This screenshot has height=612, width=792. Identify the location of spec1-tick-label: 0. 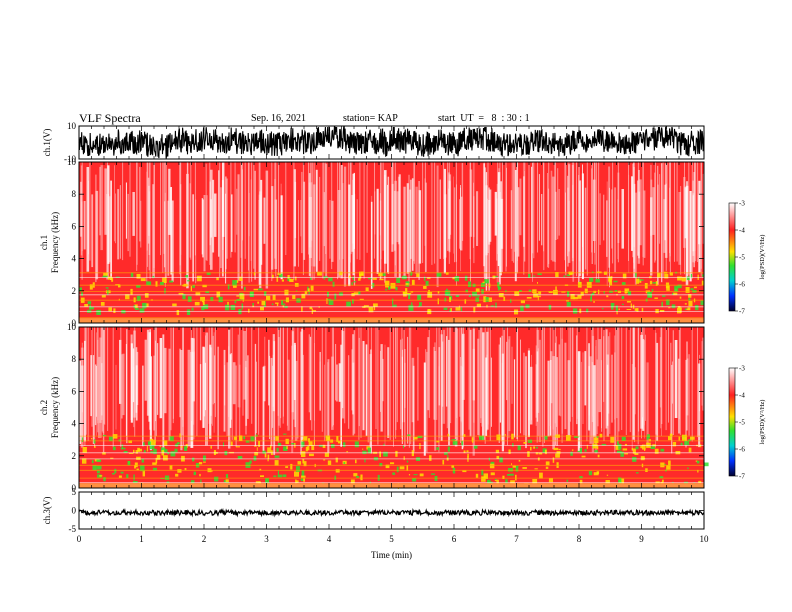
(74, 323).